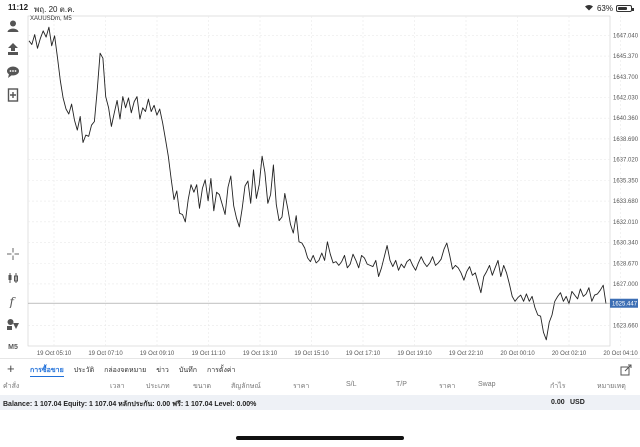  What do you see at coordinates (157, 354) in the screenshot?
I see `x-tick-label: 19 Oct 09:10` at bounding box center [157, 354].